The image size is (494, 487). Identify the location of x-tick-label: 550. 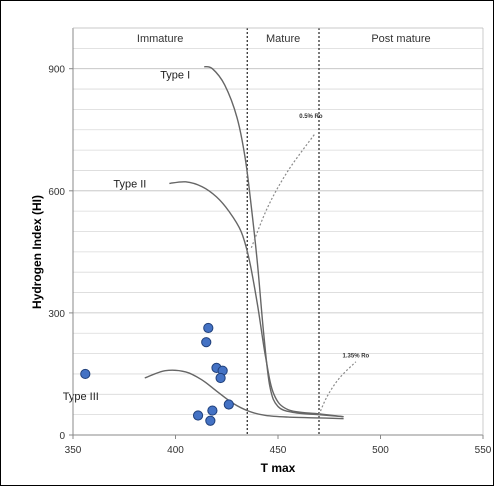
(483, 450).